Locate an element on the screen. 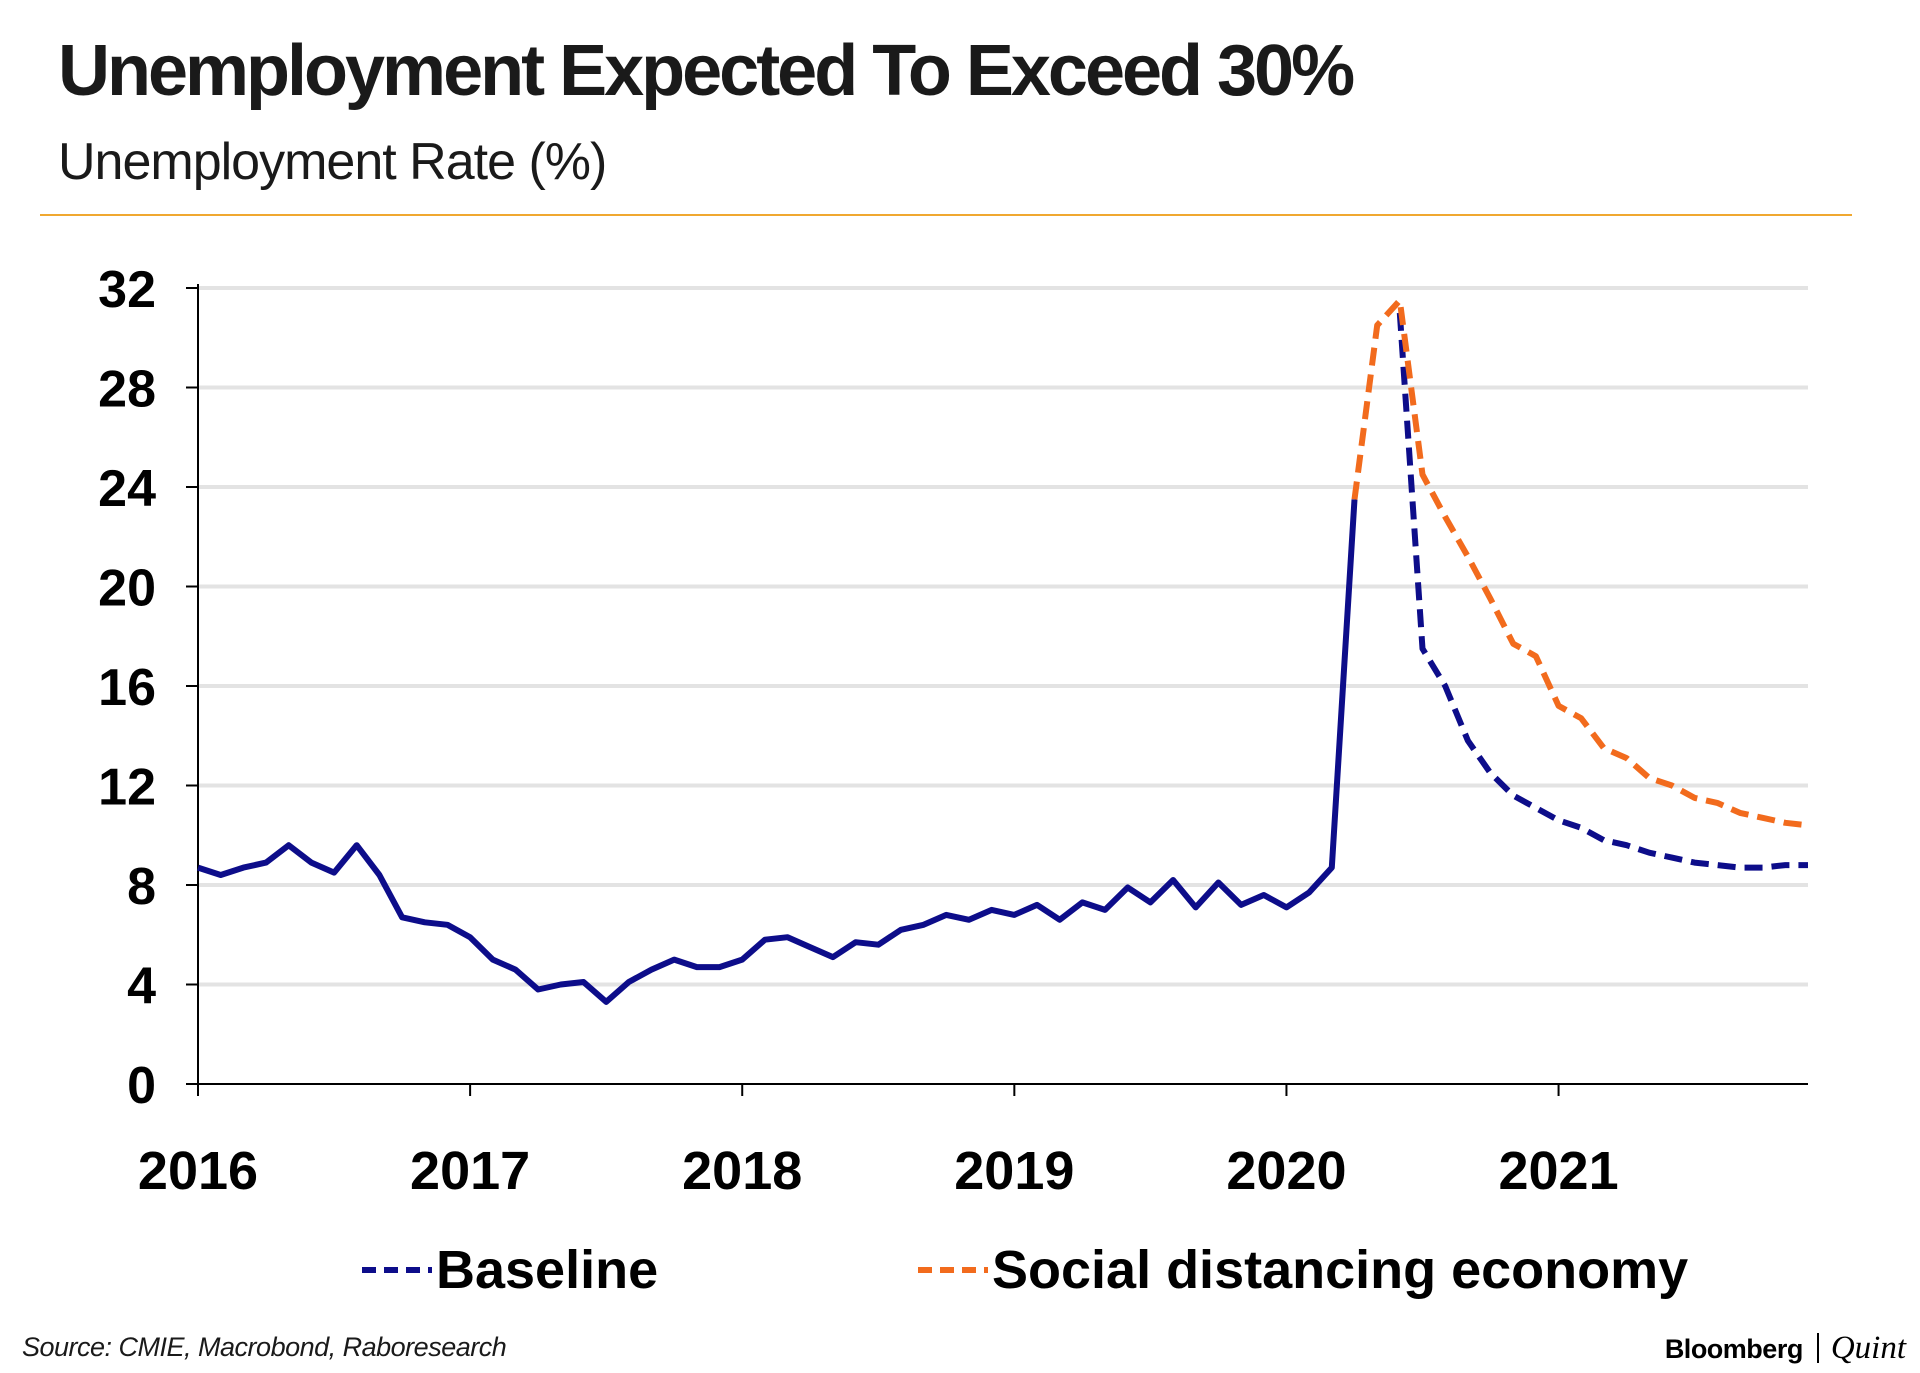 The image size is (1920, 1373). legend: Baseline Social distancing economy is located at coordinates (1025, 1270).